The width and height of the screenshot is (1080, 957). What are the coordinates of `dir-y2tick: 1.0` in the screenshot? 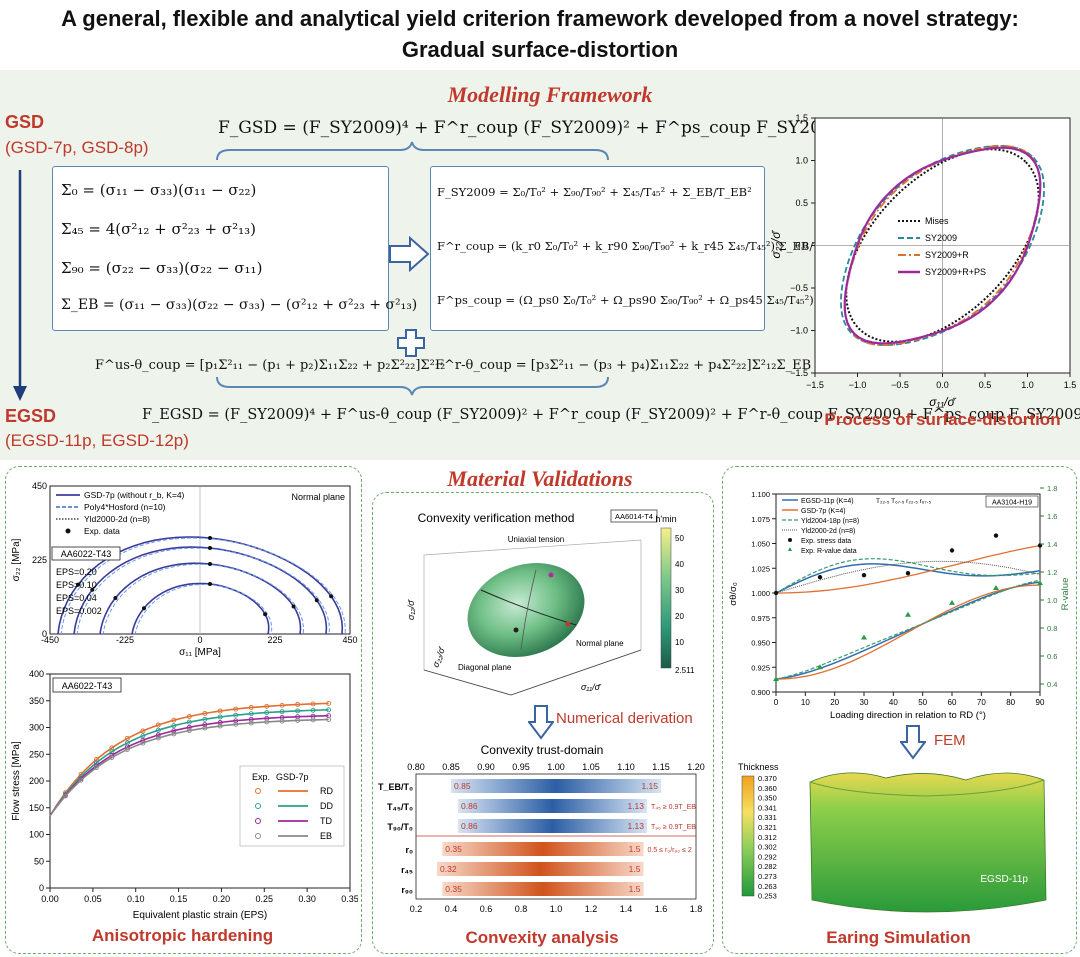 It's located at (1052, 600).